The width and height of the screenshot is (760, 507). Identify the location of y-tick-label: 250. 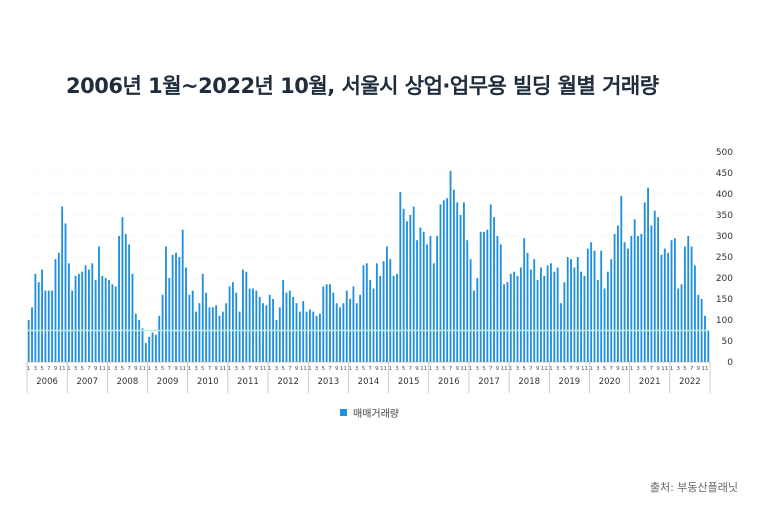
(724, 258).